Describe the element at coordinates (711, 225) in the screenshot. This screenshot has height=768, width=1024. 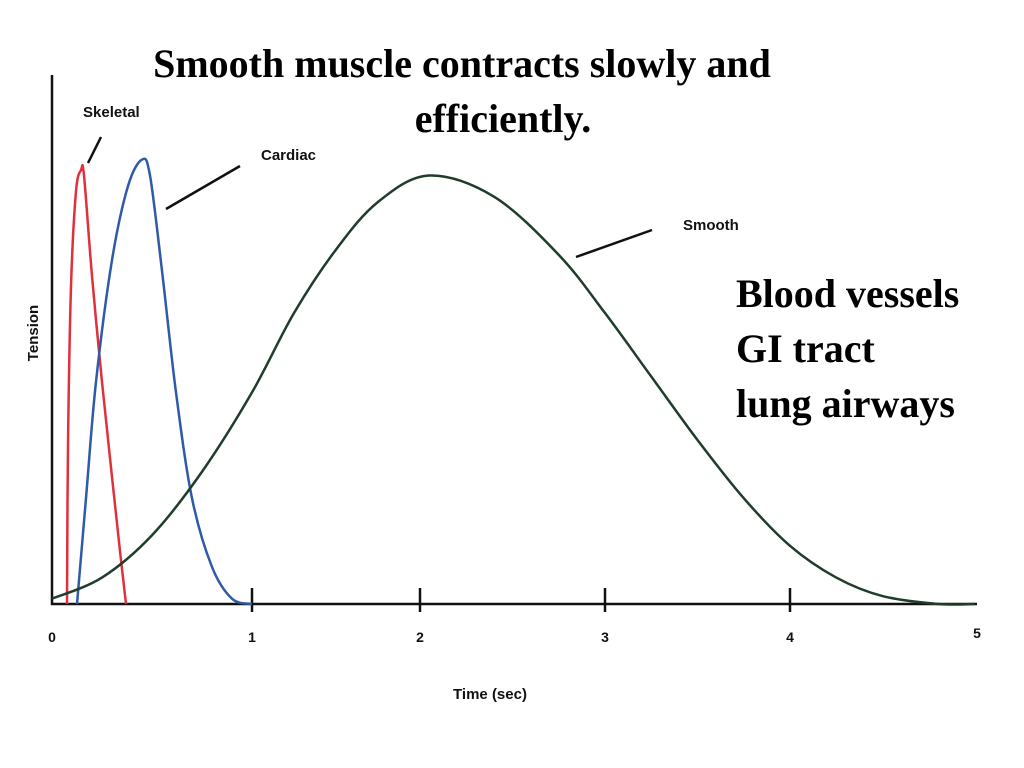
I see `series-label-smooth: Smooth` at that location.